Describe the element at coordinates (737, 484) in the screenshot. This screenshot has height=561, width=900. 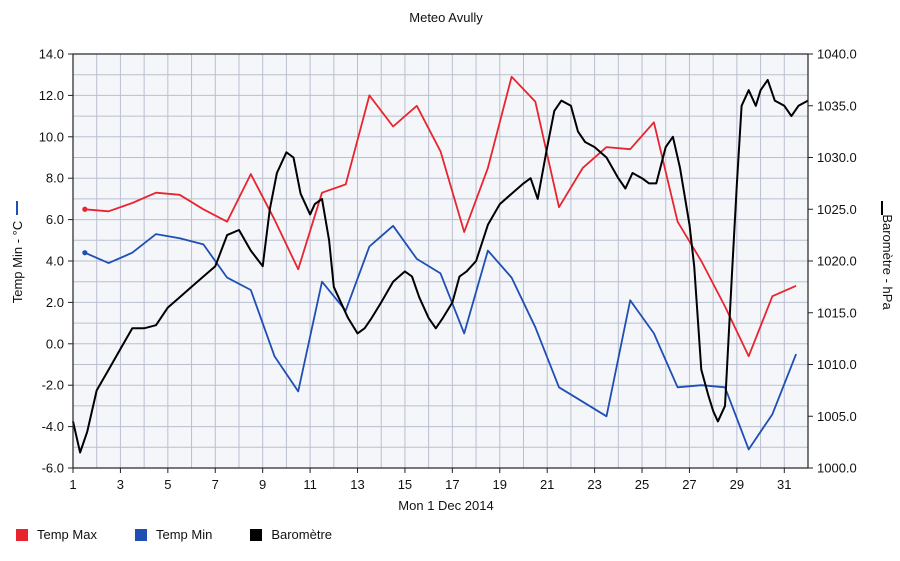
I see `x-tick-label: 29` at that location.